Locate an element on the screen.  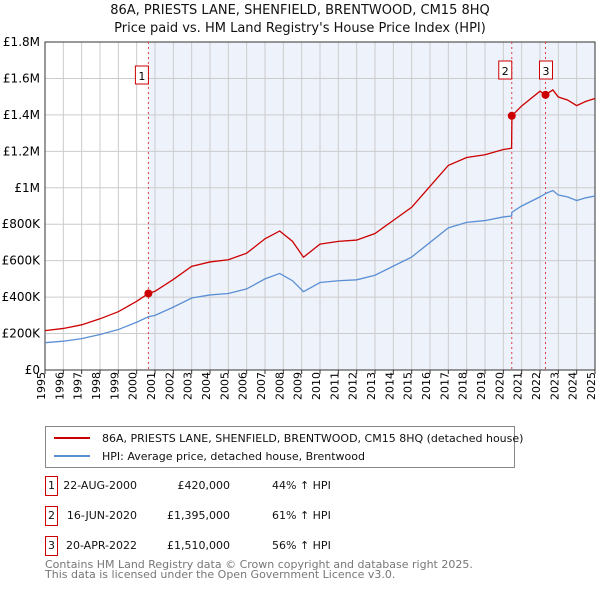
y-tick-label: £1.8M is located at coordinates (21, 42).